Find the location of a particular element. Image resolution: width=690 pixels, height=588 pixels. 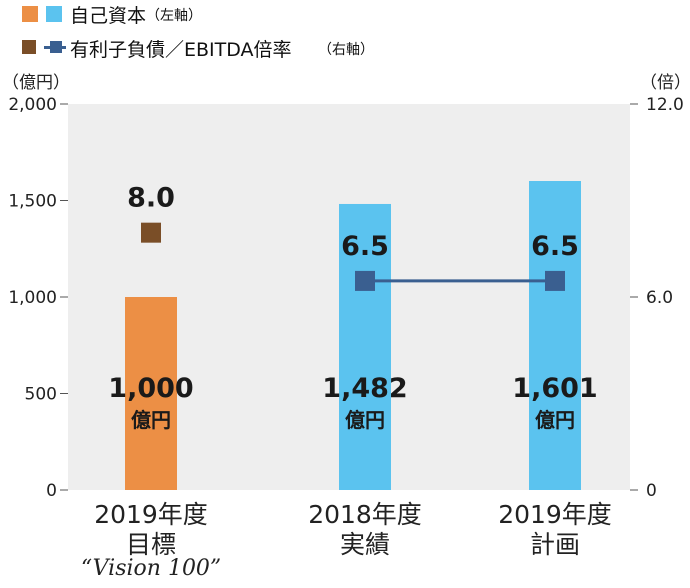

legend-ratio-label: 有利子負債／EBITDA倍率 is located at coordinates (181, 50).